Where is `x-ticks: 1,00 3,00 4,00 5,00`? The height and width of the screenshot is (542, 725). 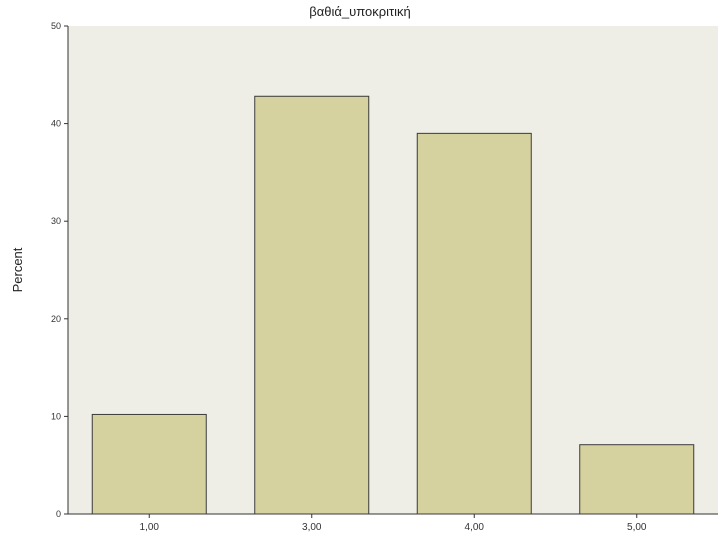 x-ticks: 1,00 3,00 4,00 5,00 is located at coordinates (393, 523).